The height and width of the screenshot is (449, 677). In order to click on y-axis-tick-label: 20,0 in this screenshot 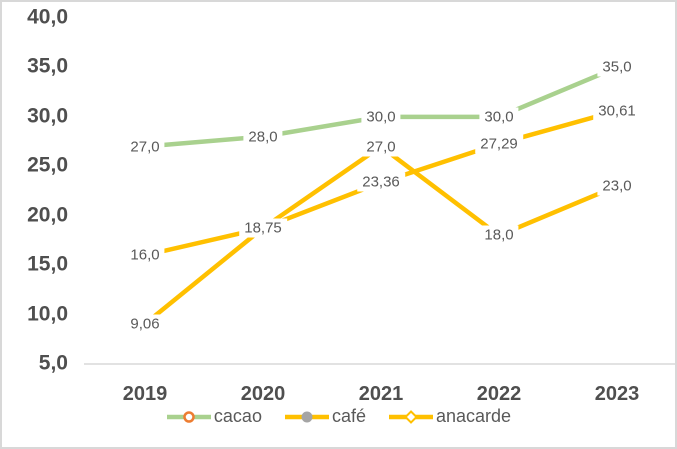, I will do `click(47, 215)`.